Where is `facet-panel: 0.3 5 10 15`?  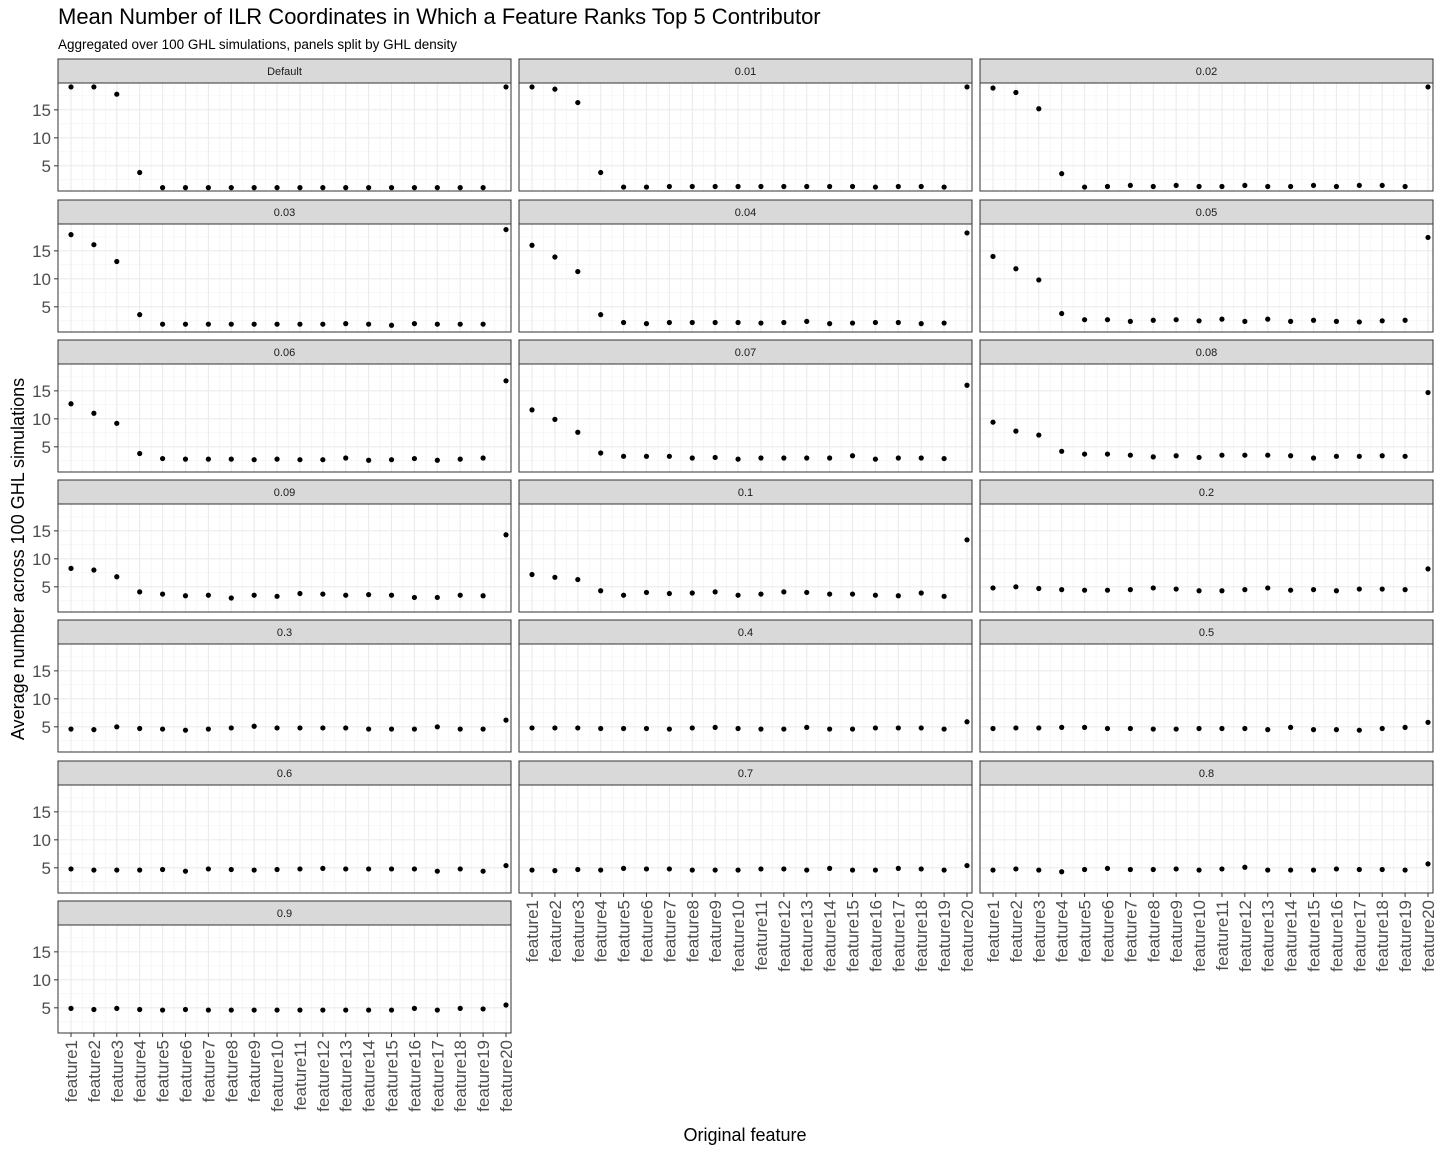
facet-panel: 0.3 5 10 15 is located at coordinates (272, 686).